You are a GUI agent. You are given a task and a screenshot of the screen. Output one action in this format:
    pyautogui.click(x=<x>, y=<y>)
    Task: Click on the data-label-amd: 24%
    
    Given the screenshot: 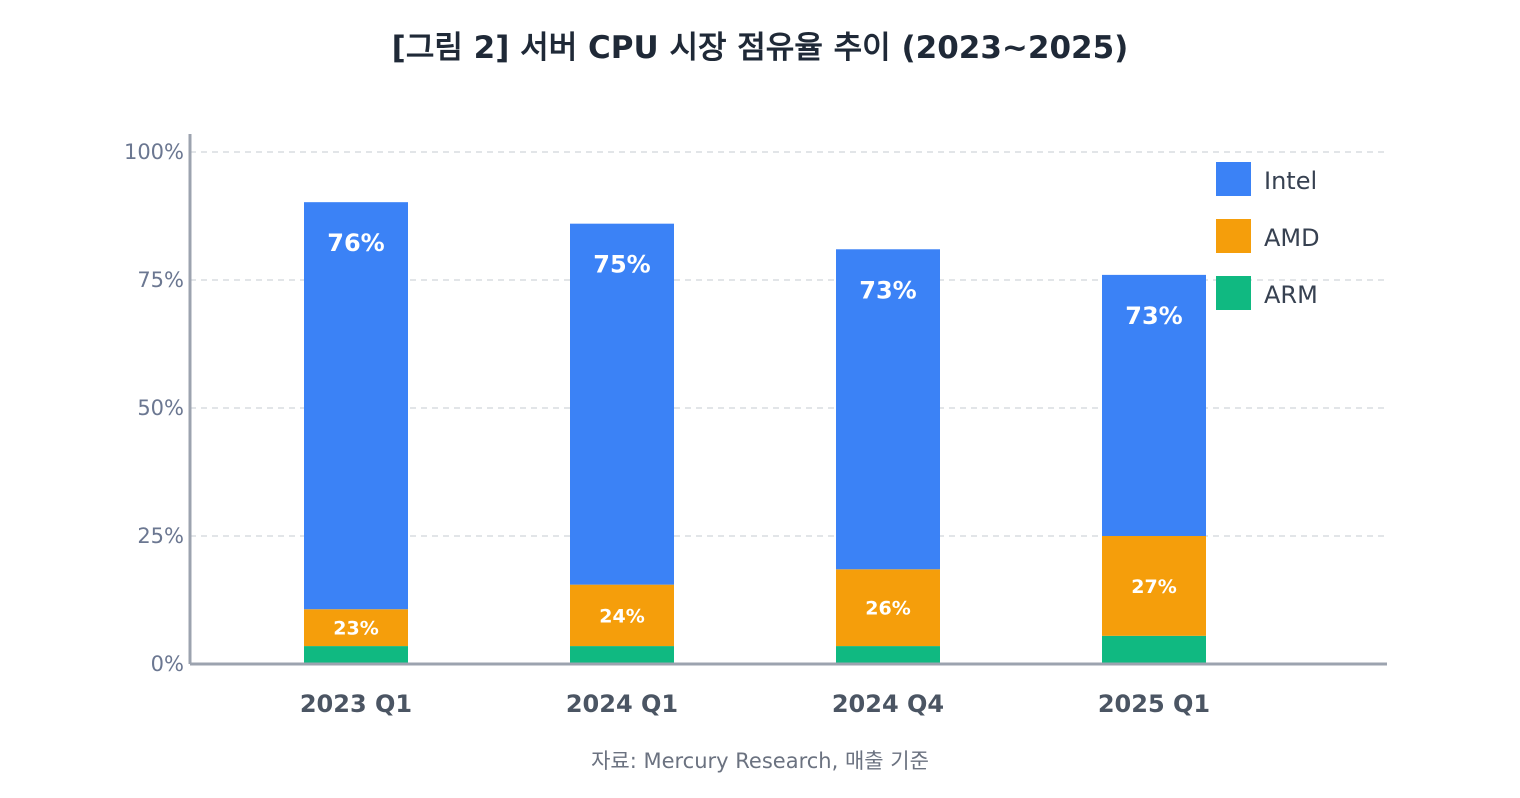 What is the action you would take?
    pyautogui.click(x=621, y=616)
    